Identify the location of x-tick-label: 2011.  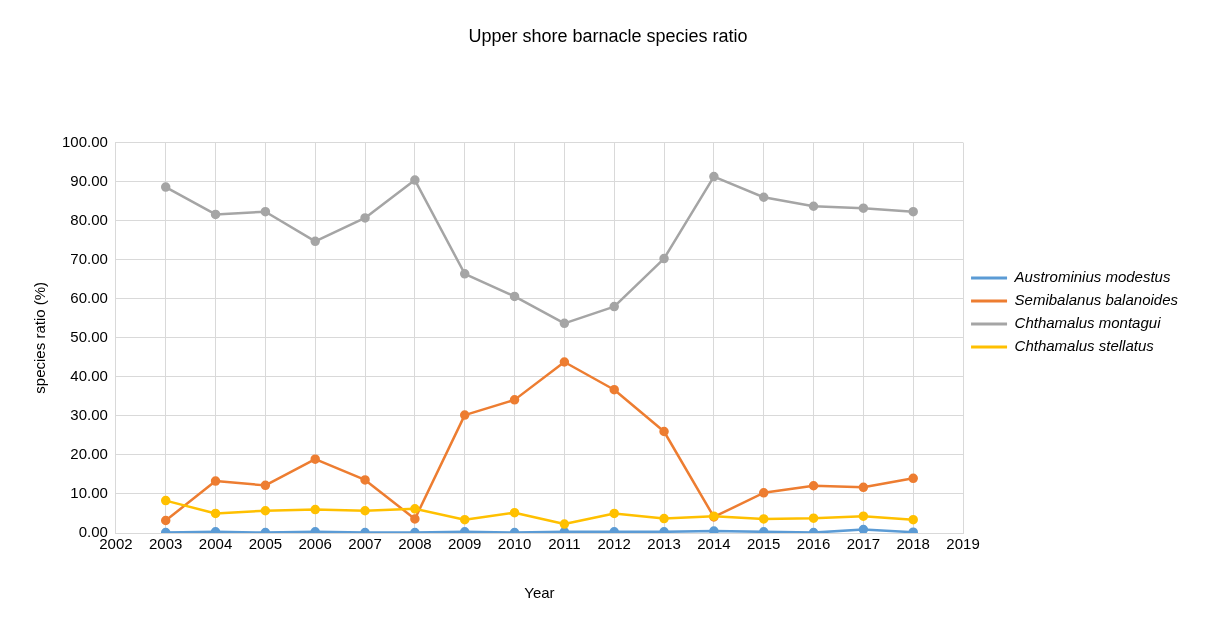
(564, 544).